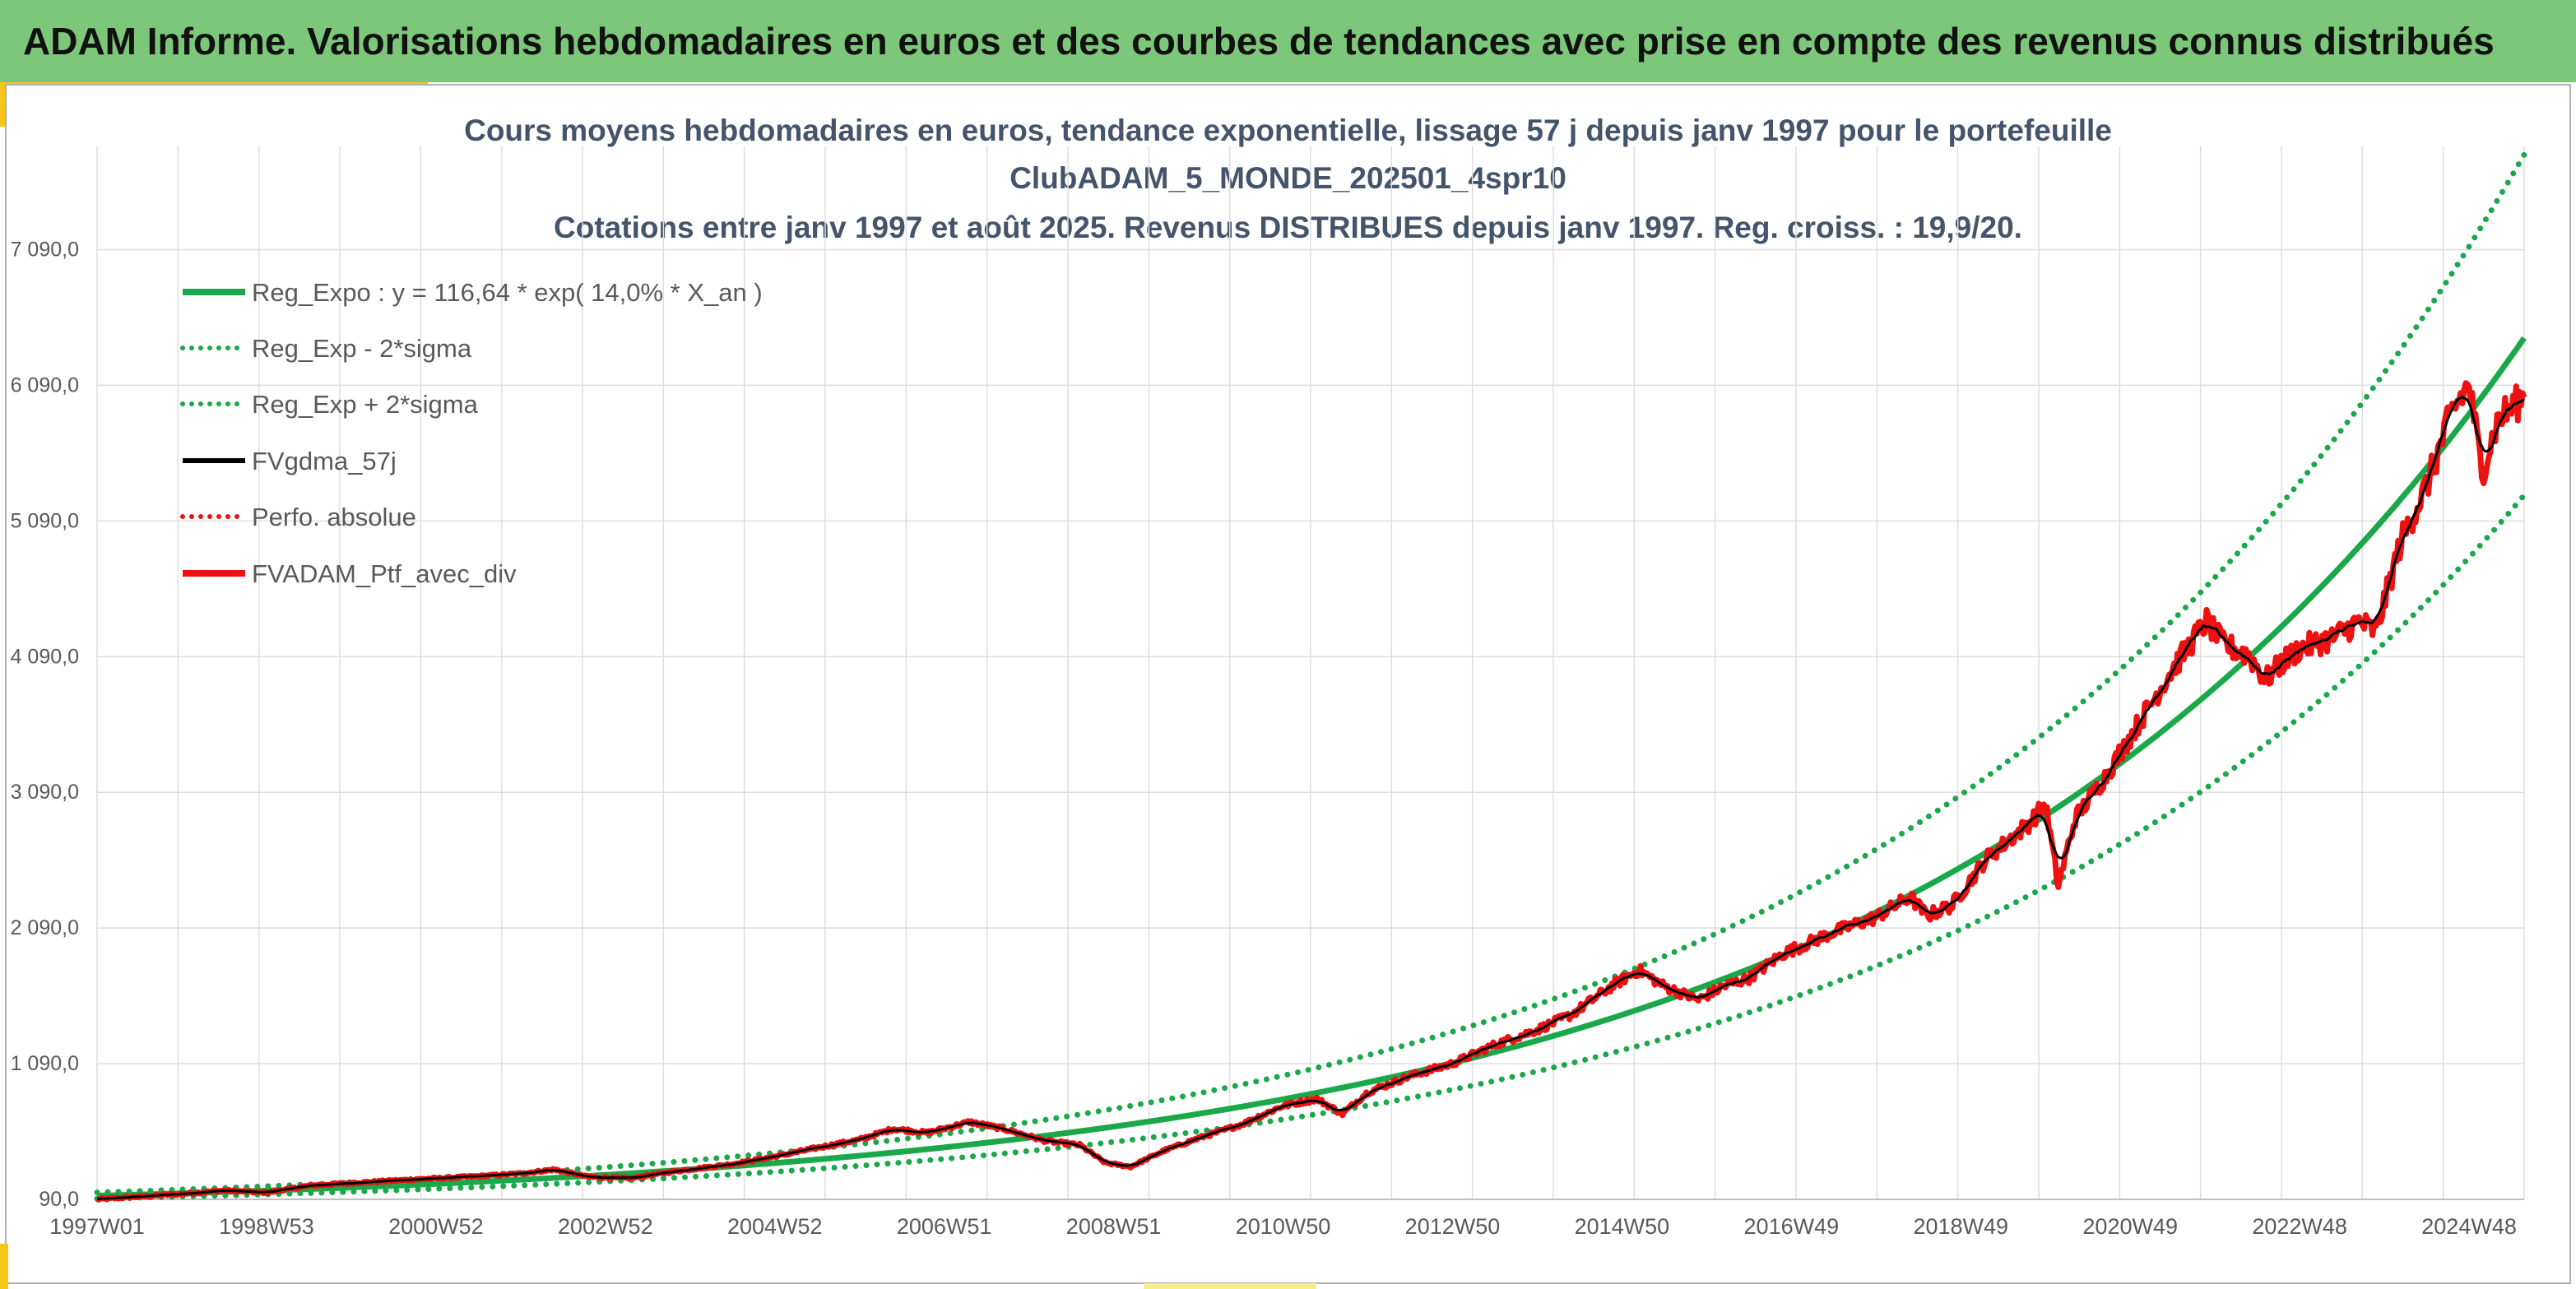 The height and width of the screenshot is (1289, 2576). I want to click on y-tick-label: 6 090,0, so click(45, 384).